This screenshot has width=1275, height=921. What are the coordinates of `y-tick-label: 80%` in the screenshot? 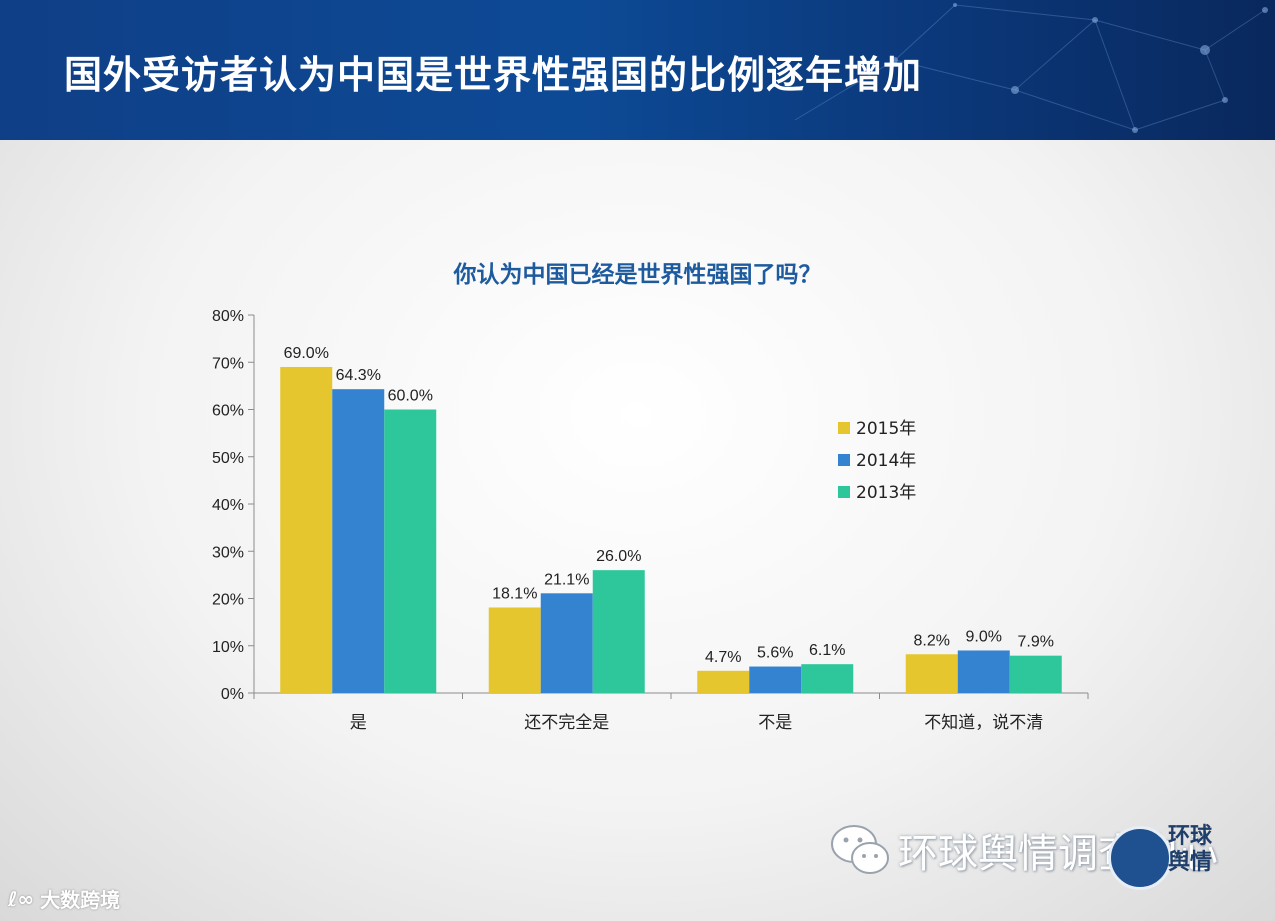 It's located at (228, 316).